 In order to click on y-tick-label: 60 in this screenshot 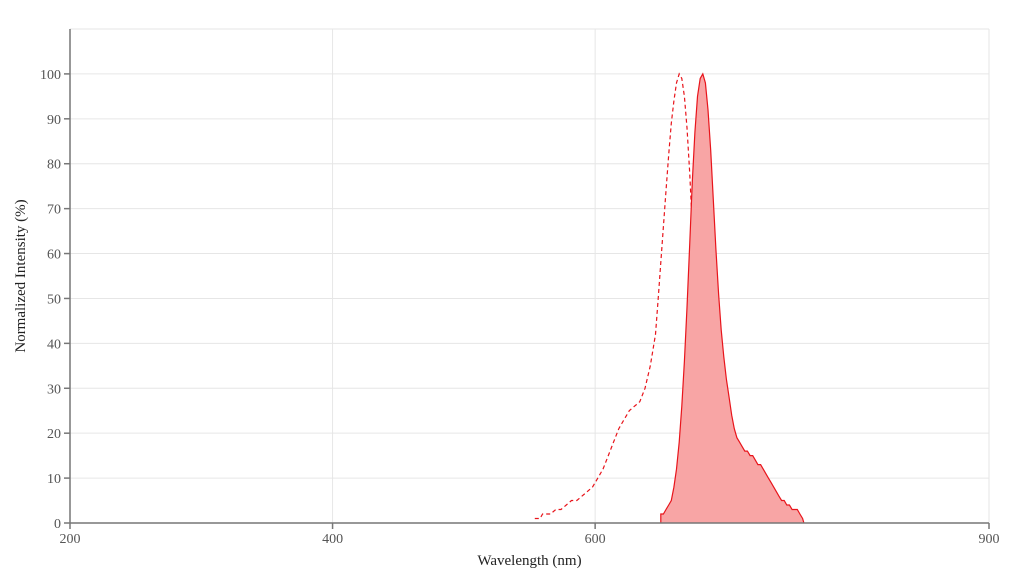, I will do `click(54, 255)`.